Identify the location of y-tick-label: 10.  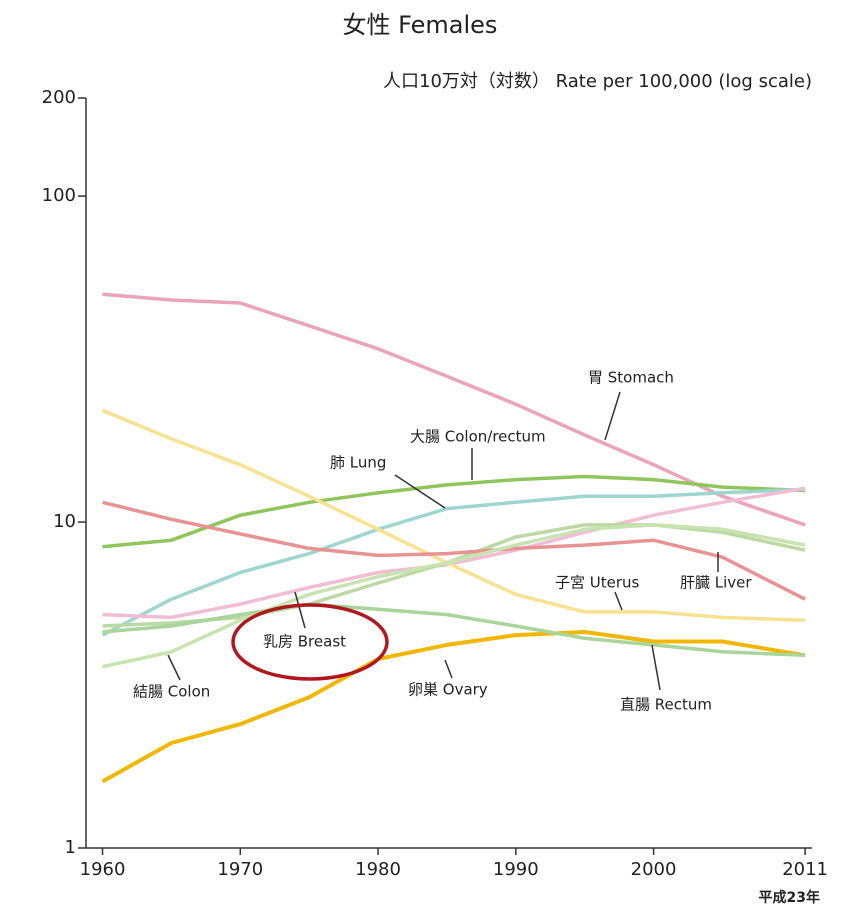
(64, 521).